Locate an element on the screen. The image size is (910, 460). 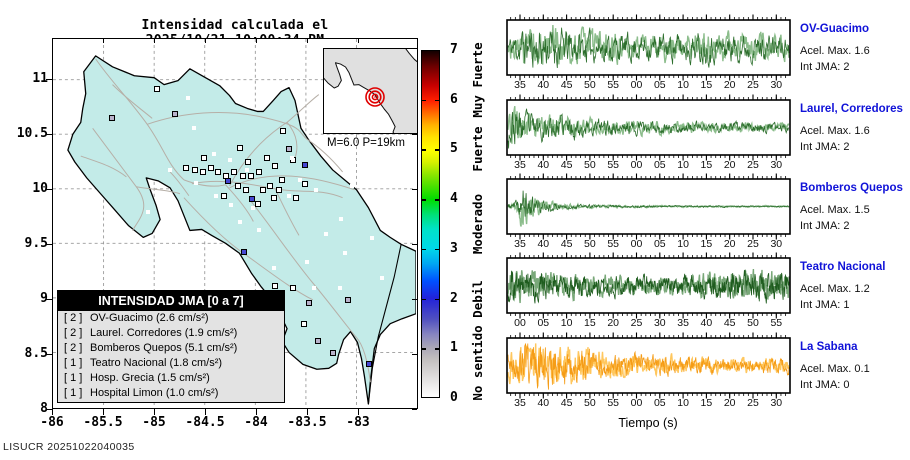
epicenter-icon is located at coordinates (375, 97).